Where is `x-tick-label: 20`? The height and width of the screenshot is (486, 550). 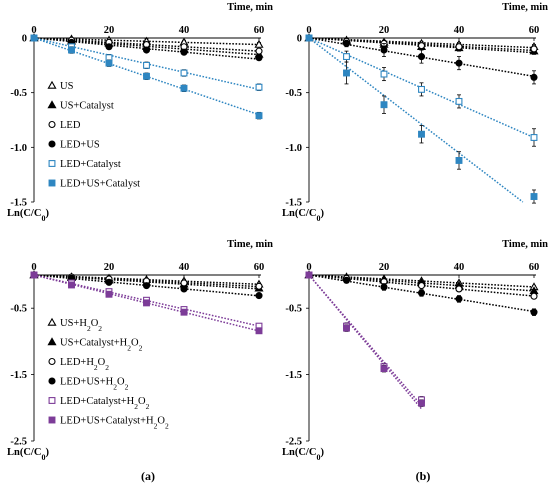
x-tick-label: 20 is located at coordinates (384, 30).